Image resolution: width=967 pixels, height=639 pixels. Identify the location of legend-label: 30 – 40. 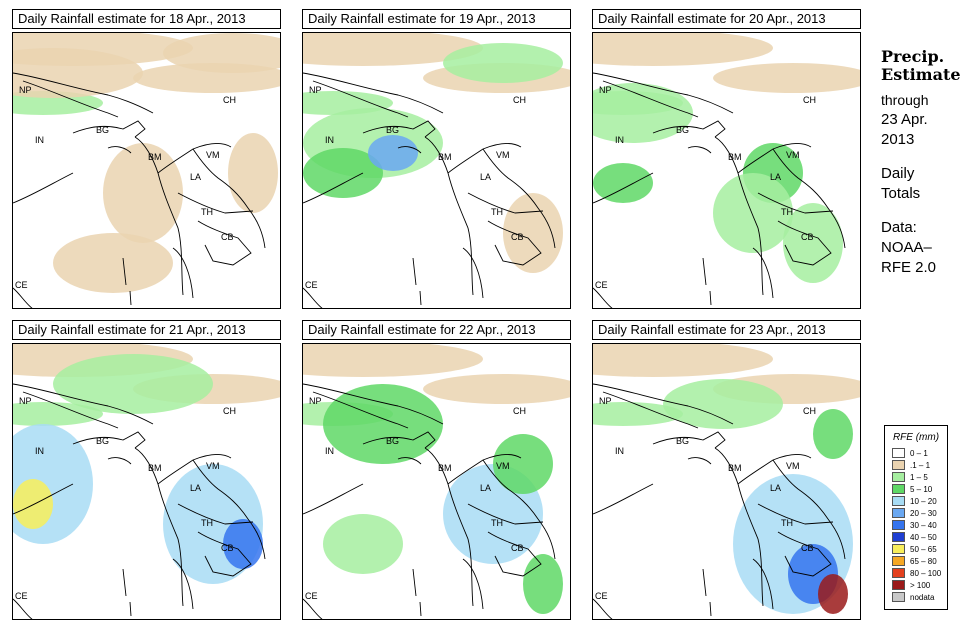
(923, 525).